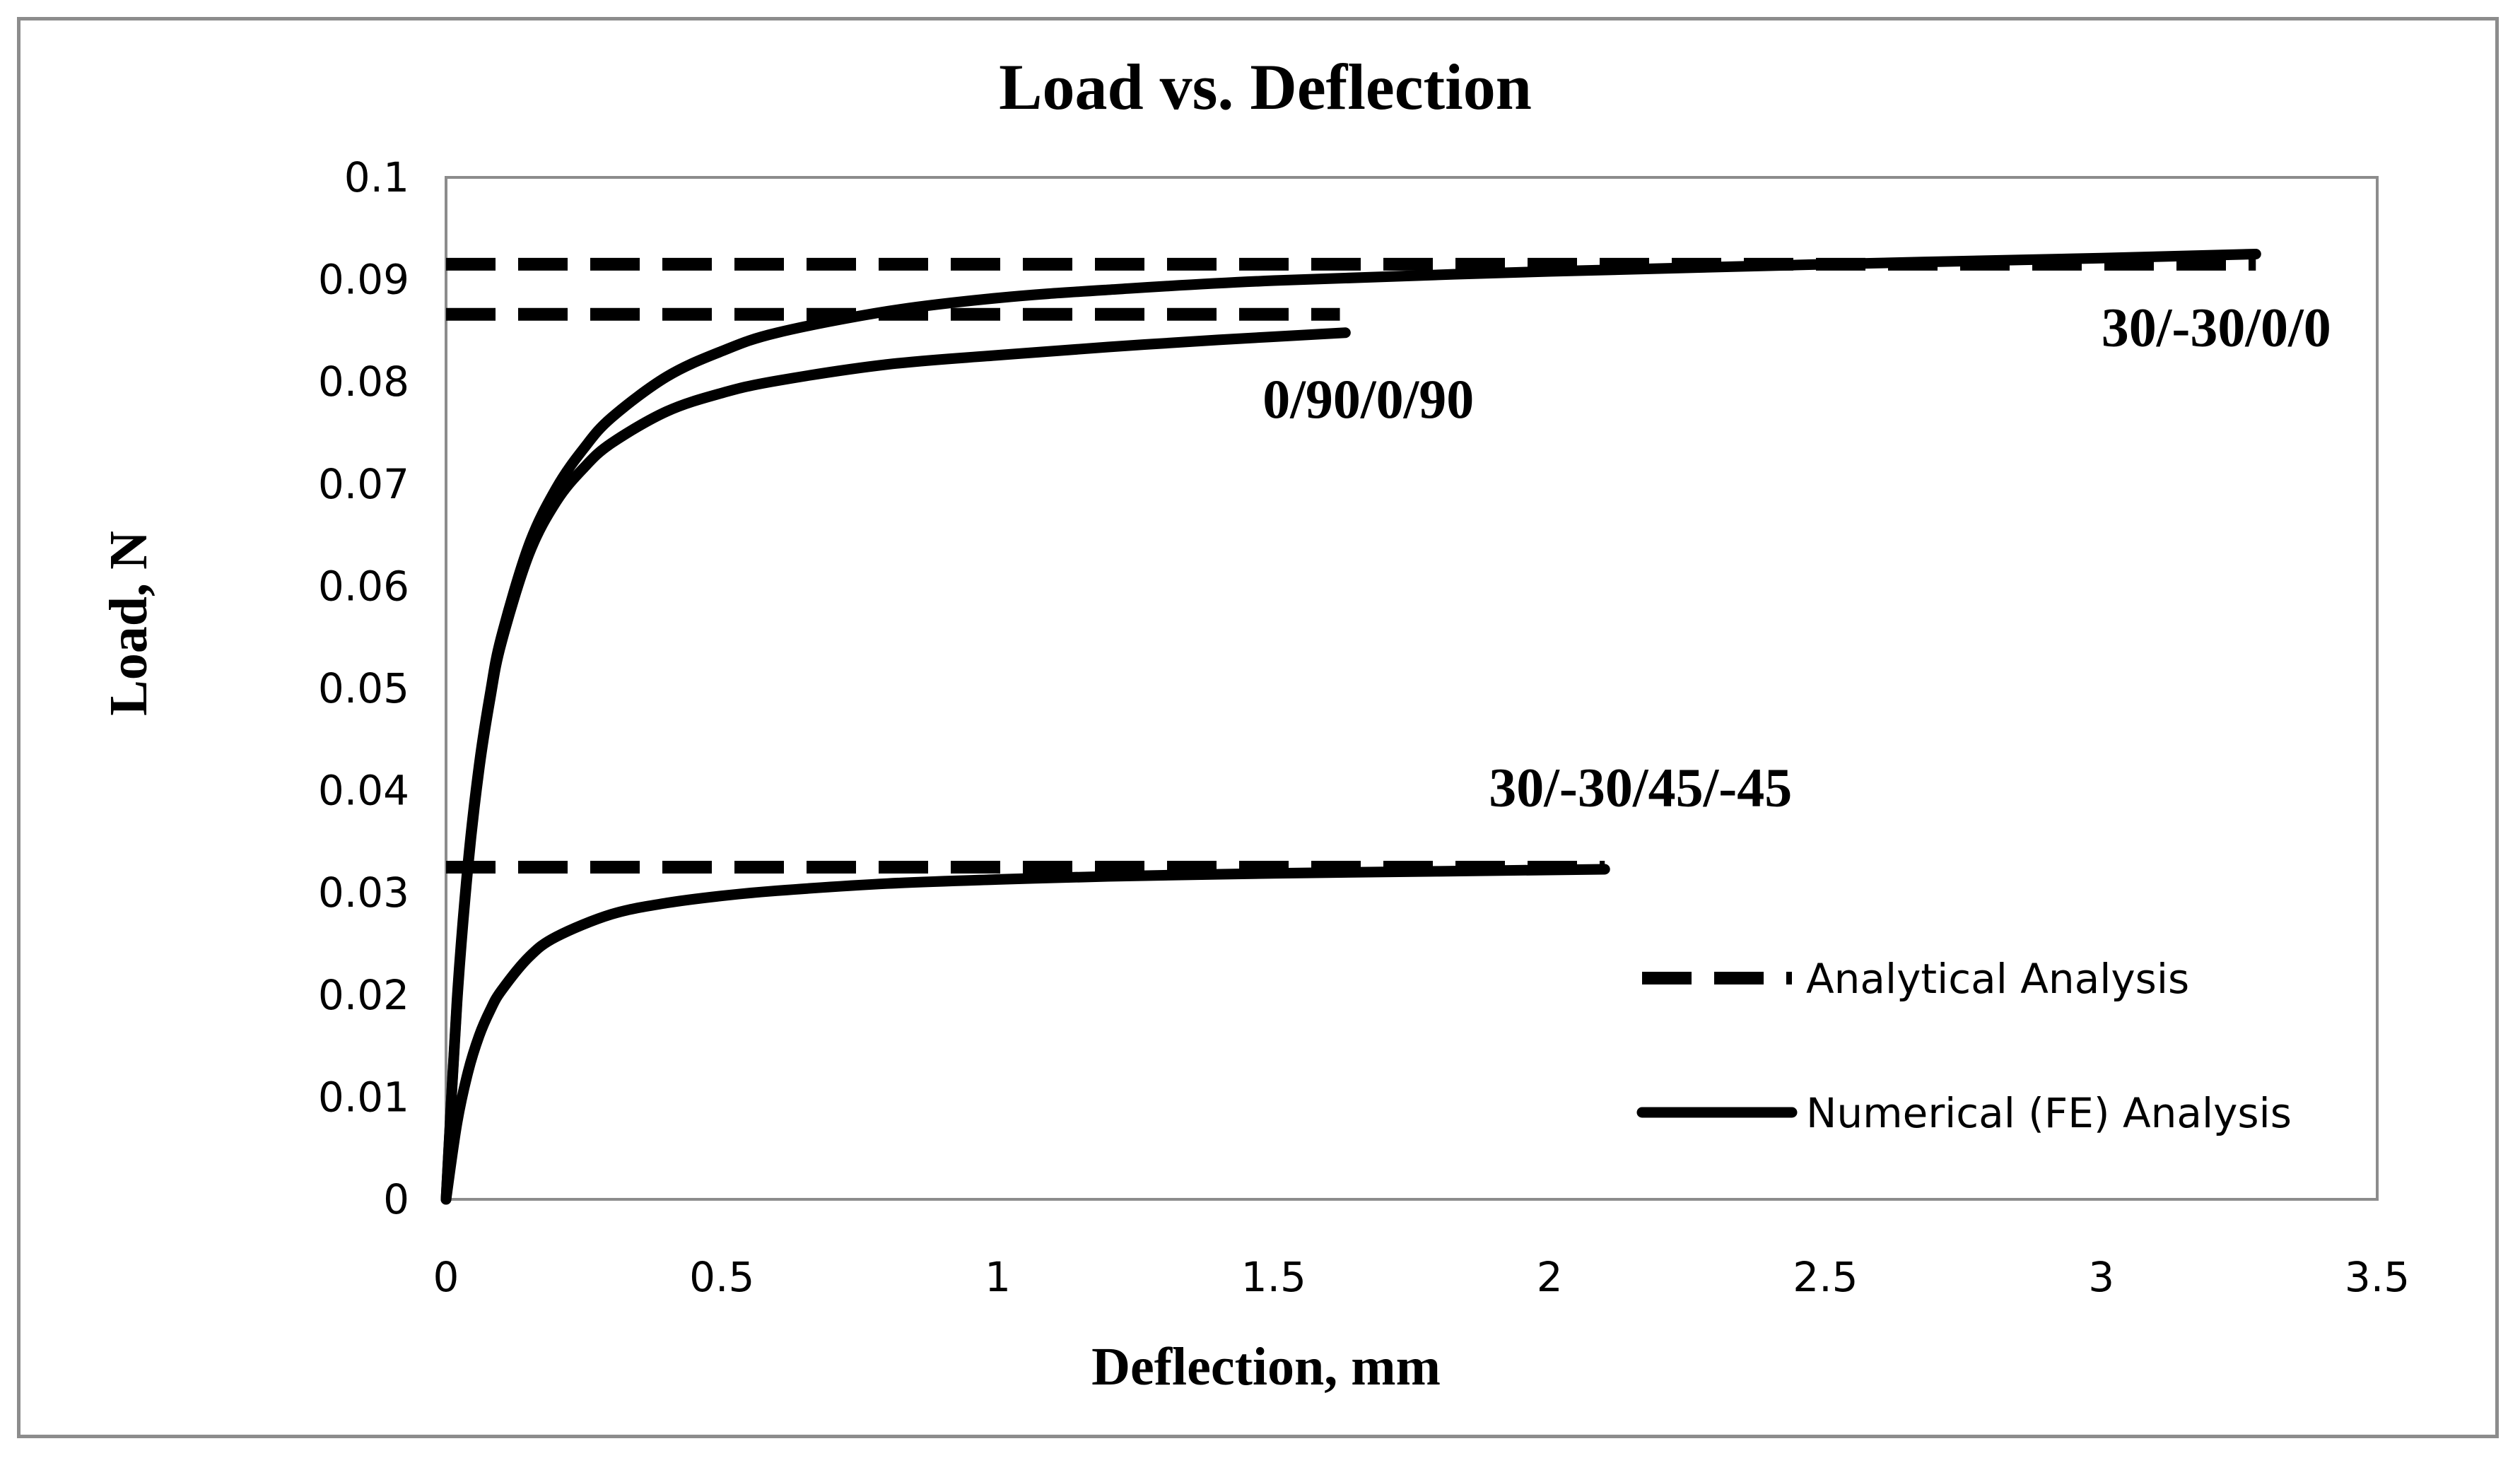  What do you see at coordinates (364, 586) in the screenshot?
I see `y-tick-label: 0.06` at bounding box center [364, 586].